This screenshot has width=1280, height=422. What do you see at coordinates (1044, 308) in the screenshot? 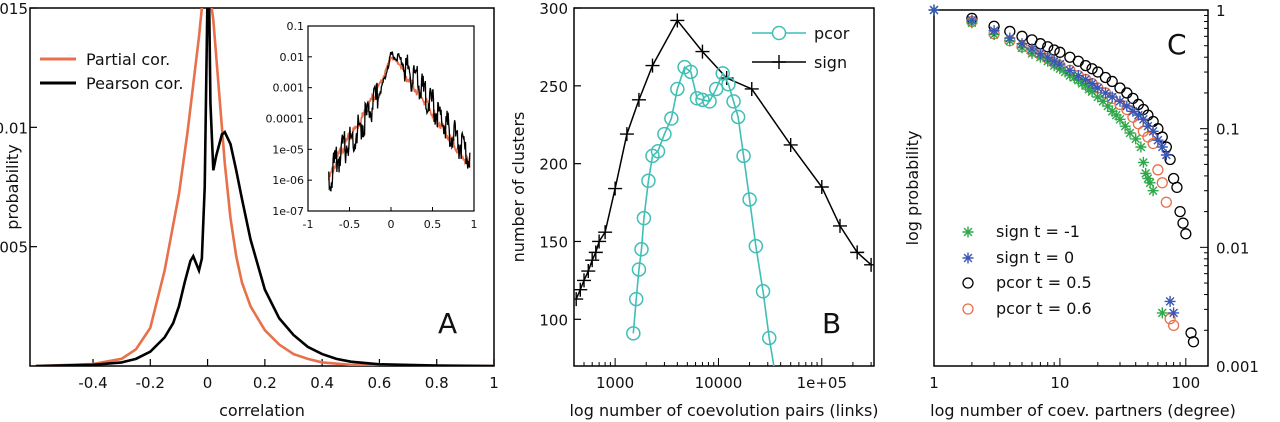
I see `legend-label: pcor t = 0.6` at bounding box center [1044, 308].